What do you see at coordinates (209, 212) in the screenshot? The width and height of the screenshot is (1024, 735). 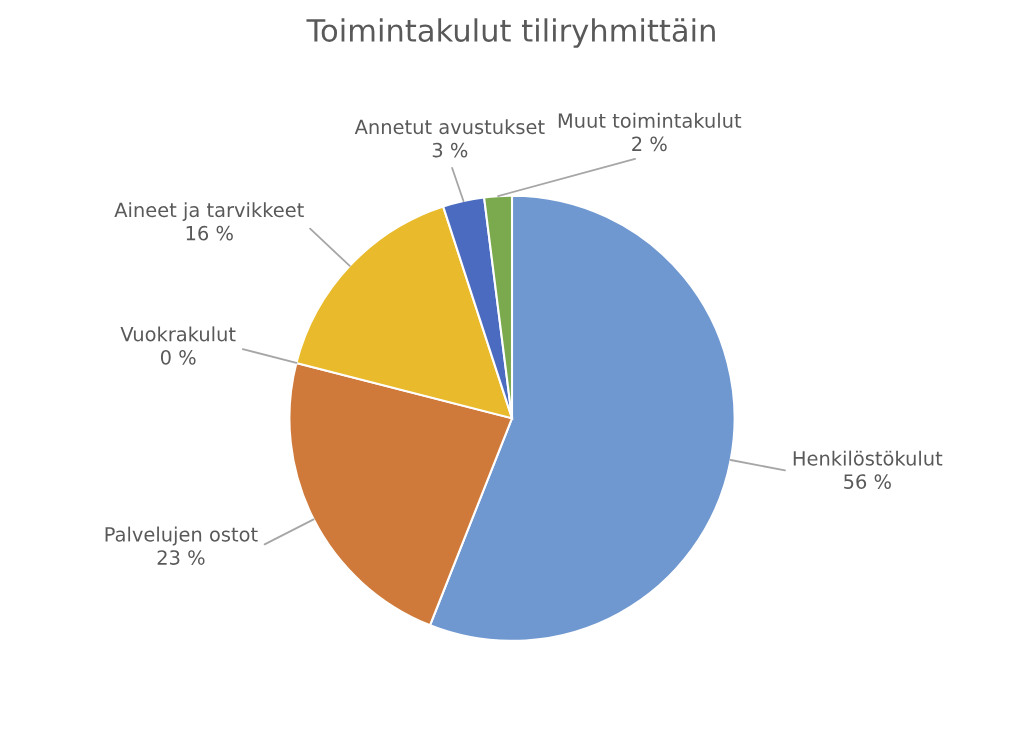 I see `slice-label: Aineet ja tarvikkeet` at bounding box center [209, 212].